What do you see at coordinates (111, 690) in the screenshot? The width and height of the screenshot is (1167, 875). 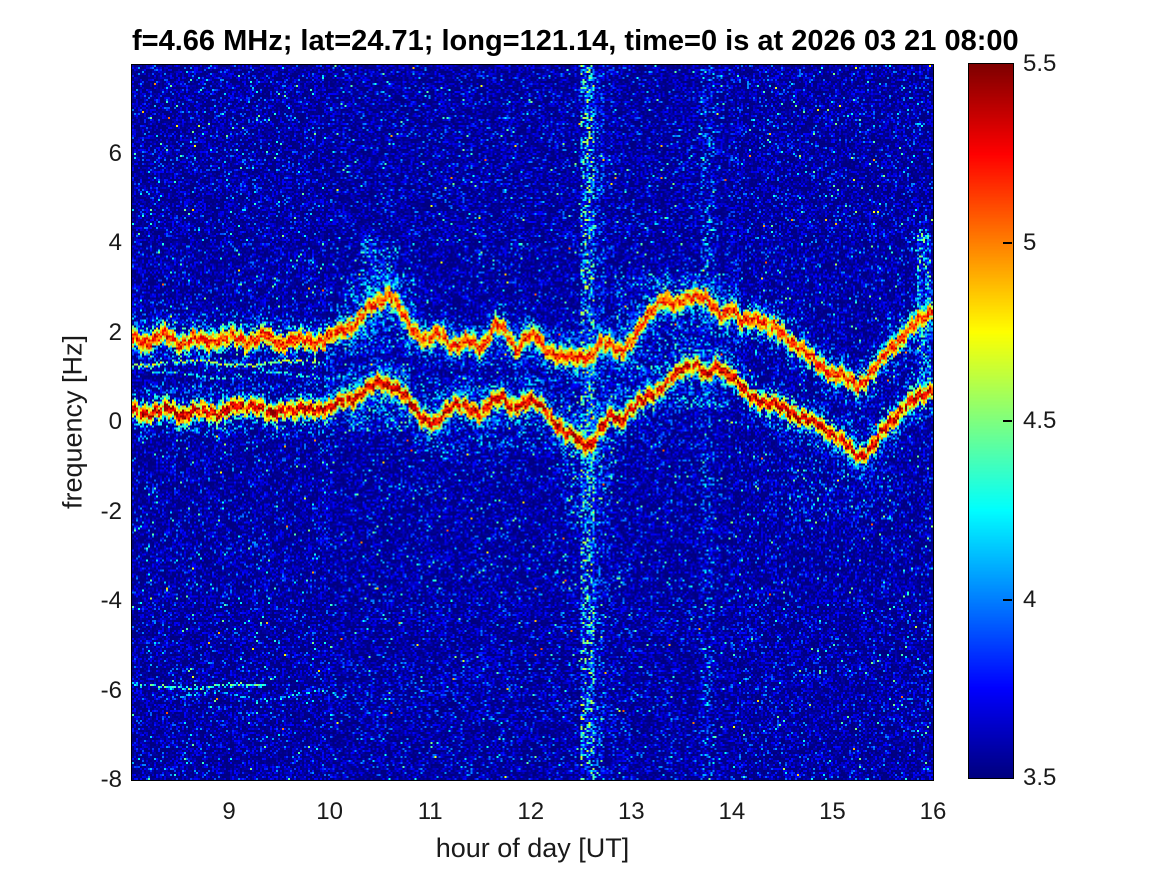 I see `y-tick-label: -6` at bounding box center [111, 690].